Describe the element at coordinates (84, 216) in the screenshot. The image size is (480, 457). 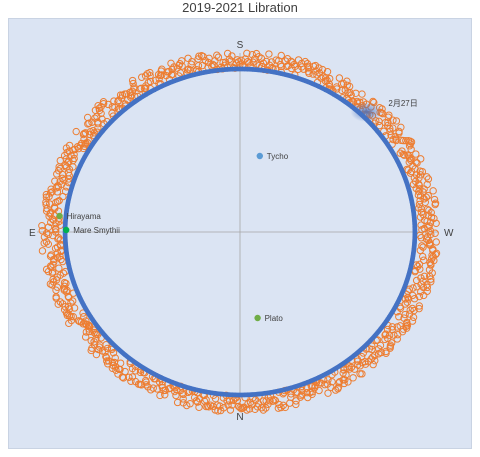
I see `point-label-hirayama: Hirayama` at that location.